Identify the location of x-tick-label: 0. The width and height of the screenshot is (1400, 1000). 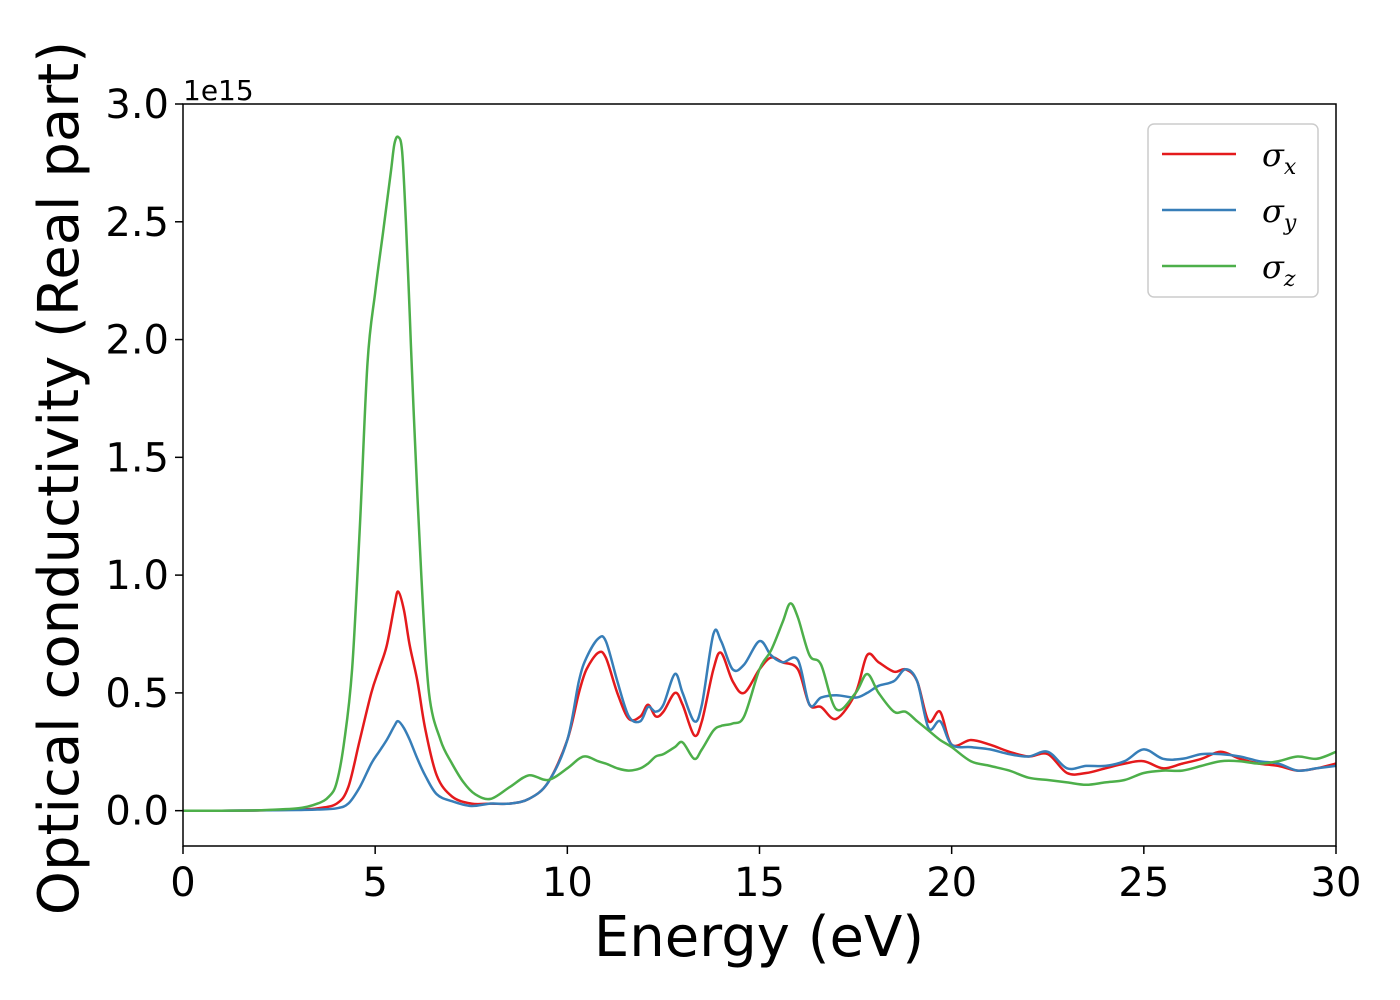
(182, 883).